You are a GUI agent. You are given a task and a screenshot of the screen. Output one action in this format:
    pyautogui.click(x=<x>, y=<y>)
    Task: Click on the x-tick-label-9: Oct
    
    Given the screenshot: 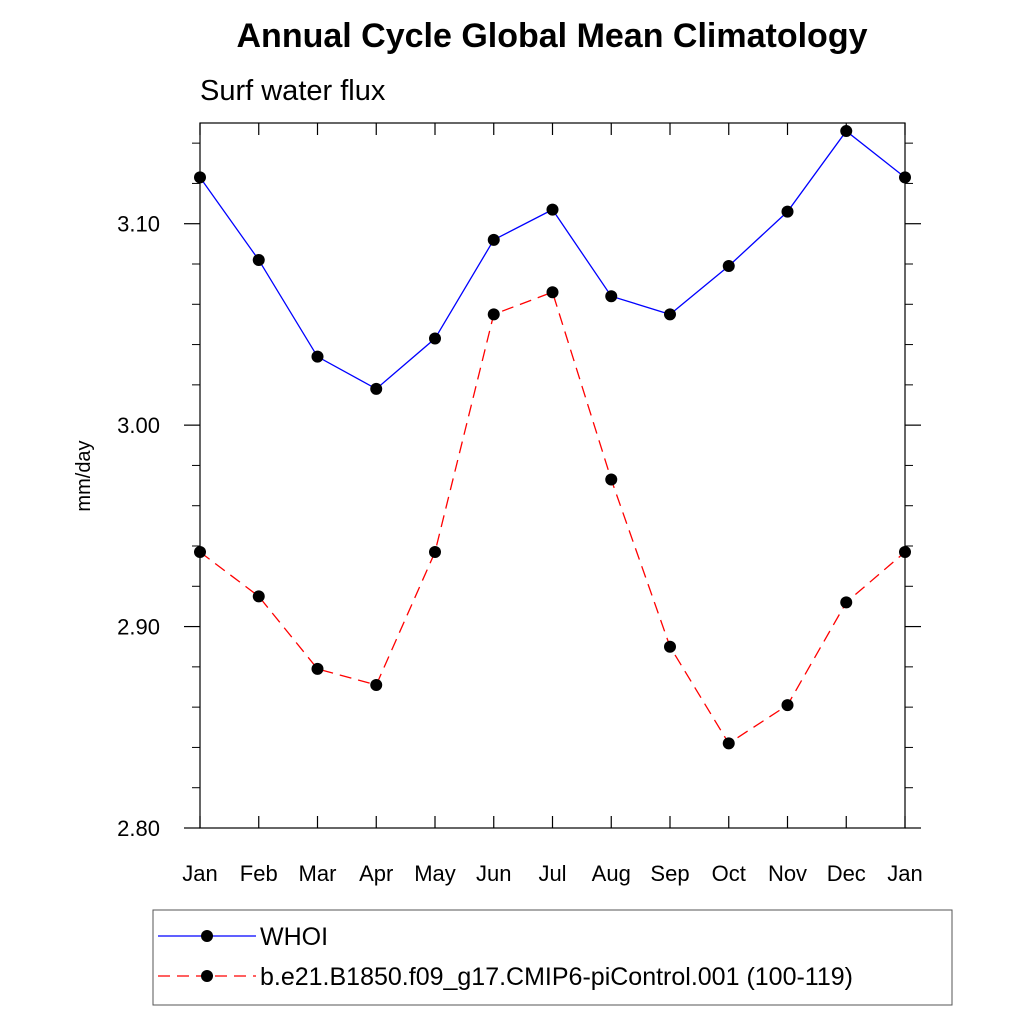 What is the action you would take?
    pyautogui.click(x=729, y=873)
    